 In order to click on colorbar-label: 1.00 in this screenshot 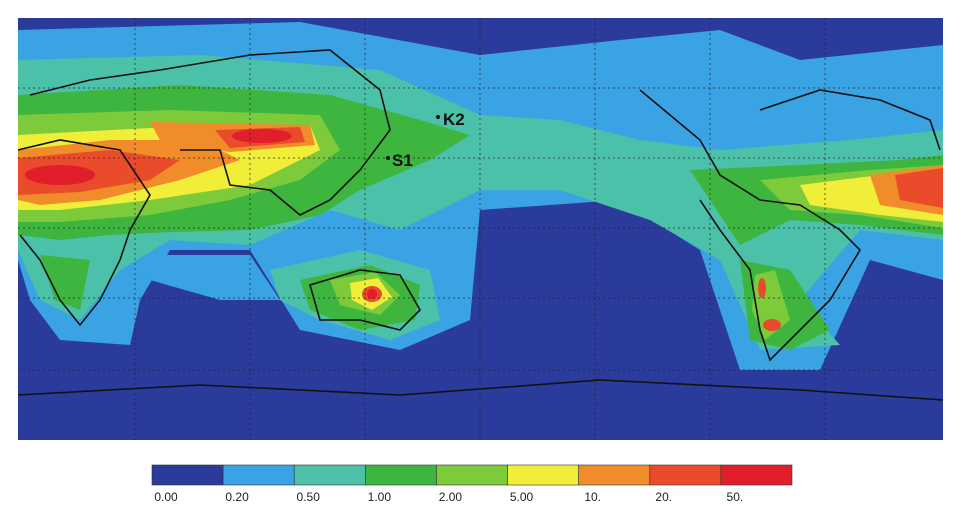, I will do `click(380, 497)`.